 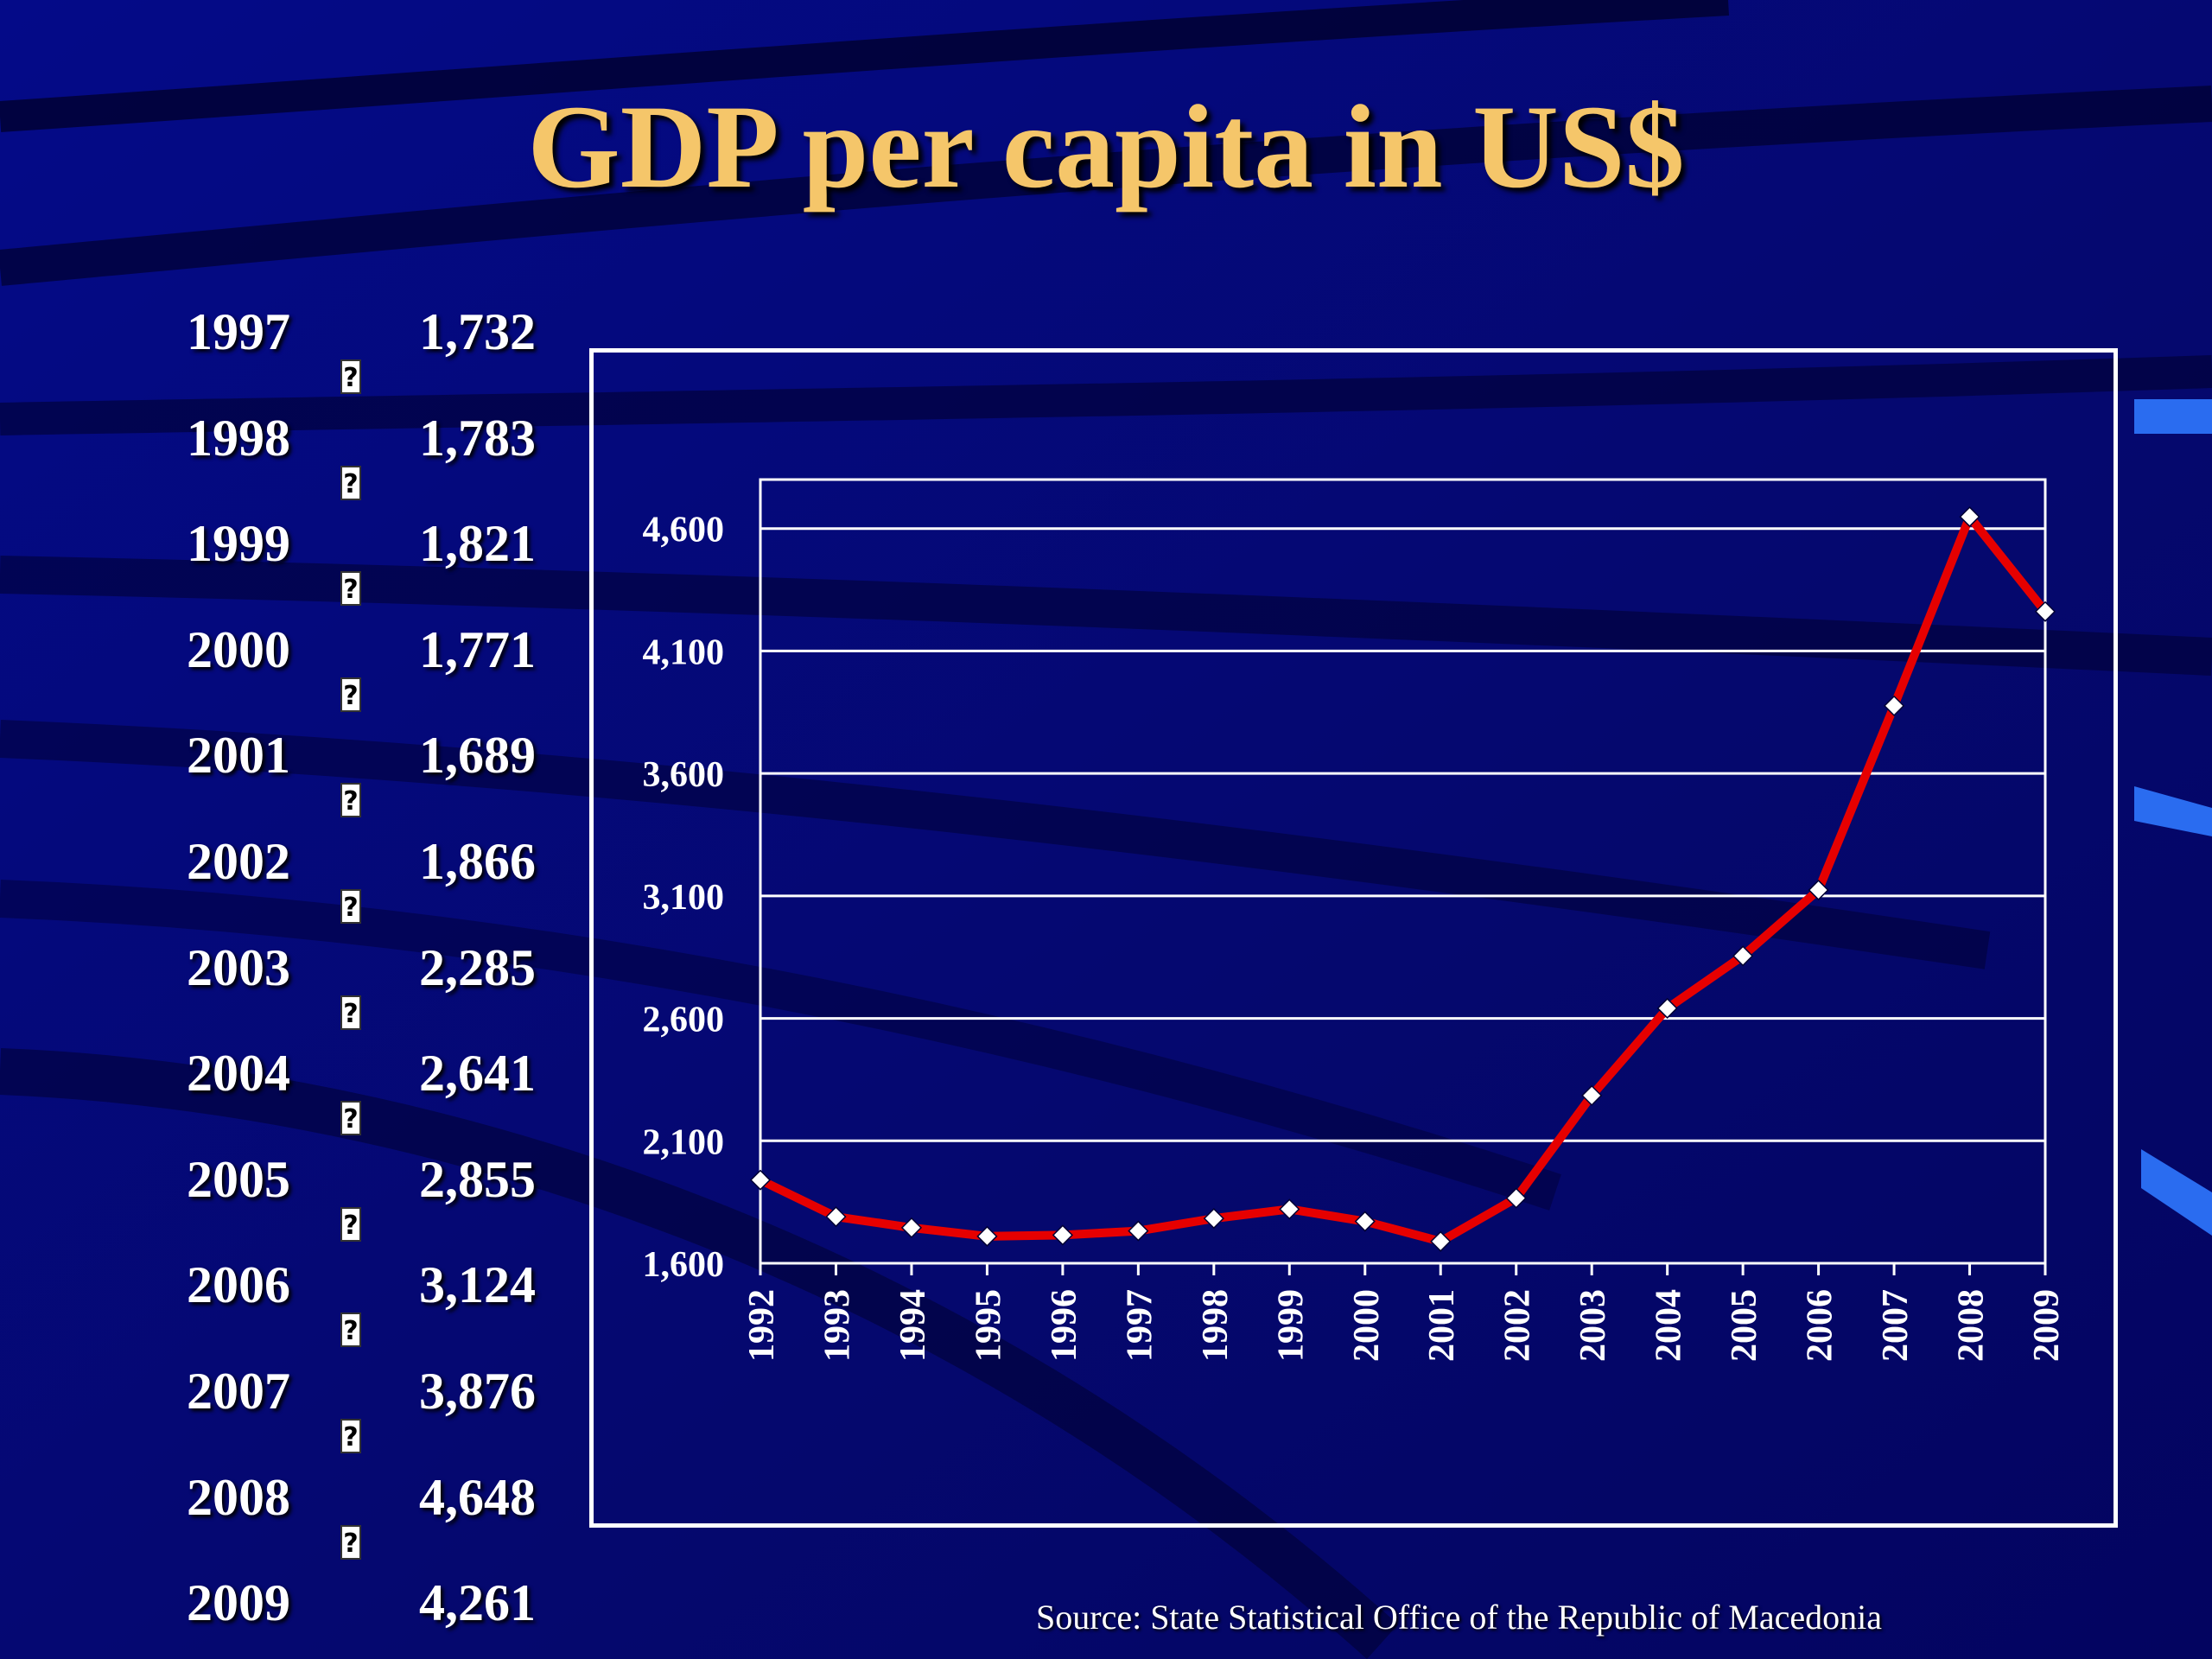 What do you see at coordinates (477, 1285) in the screenshot?
I see `table-value: 3,124` at bounding box center [477, 1285].